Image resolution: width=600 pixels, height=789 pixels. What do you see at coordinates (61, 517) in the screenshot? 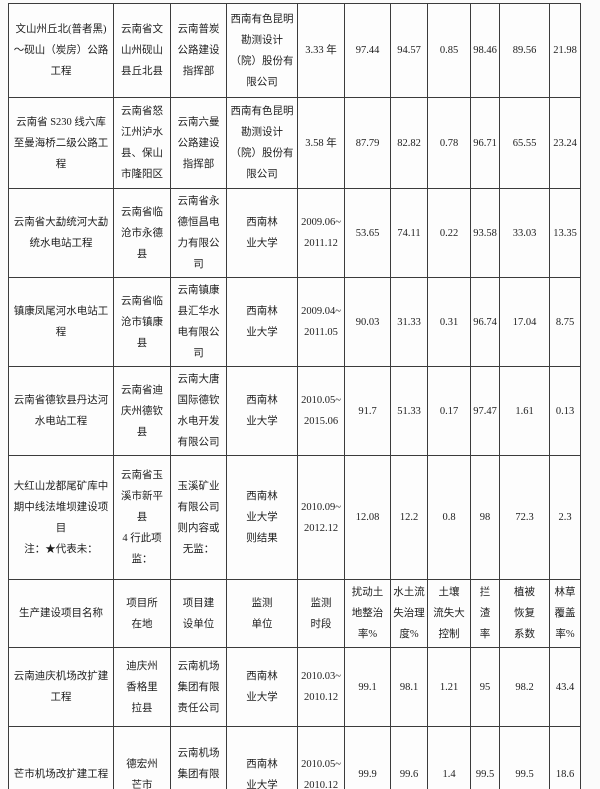
I see `table-cell: 大红山龙都尾矿库中期中线法堆坝建设项目 注：★代表未：` at bounding box center [61, 517].